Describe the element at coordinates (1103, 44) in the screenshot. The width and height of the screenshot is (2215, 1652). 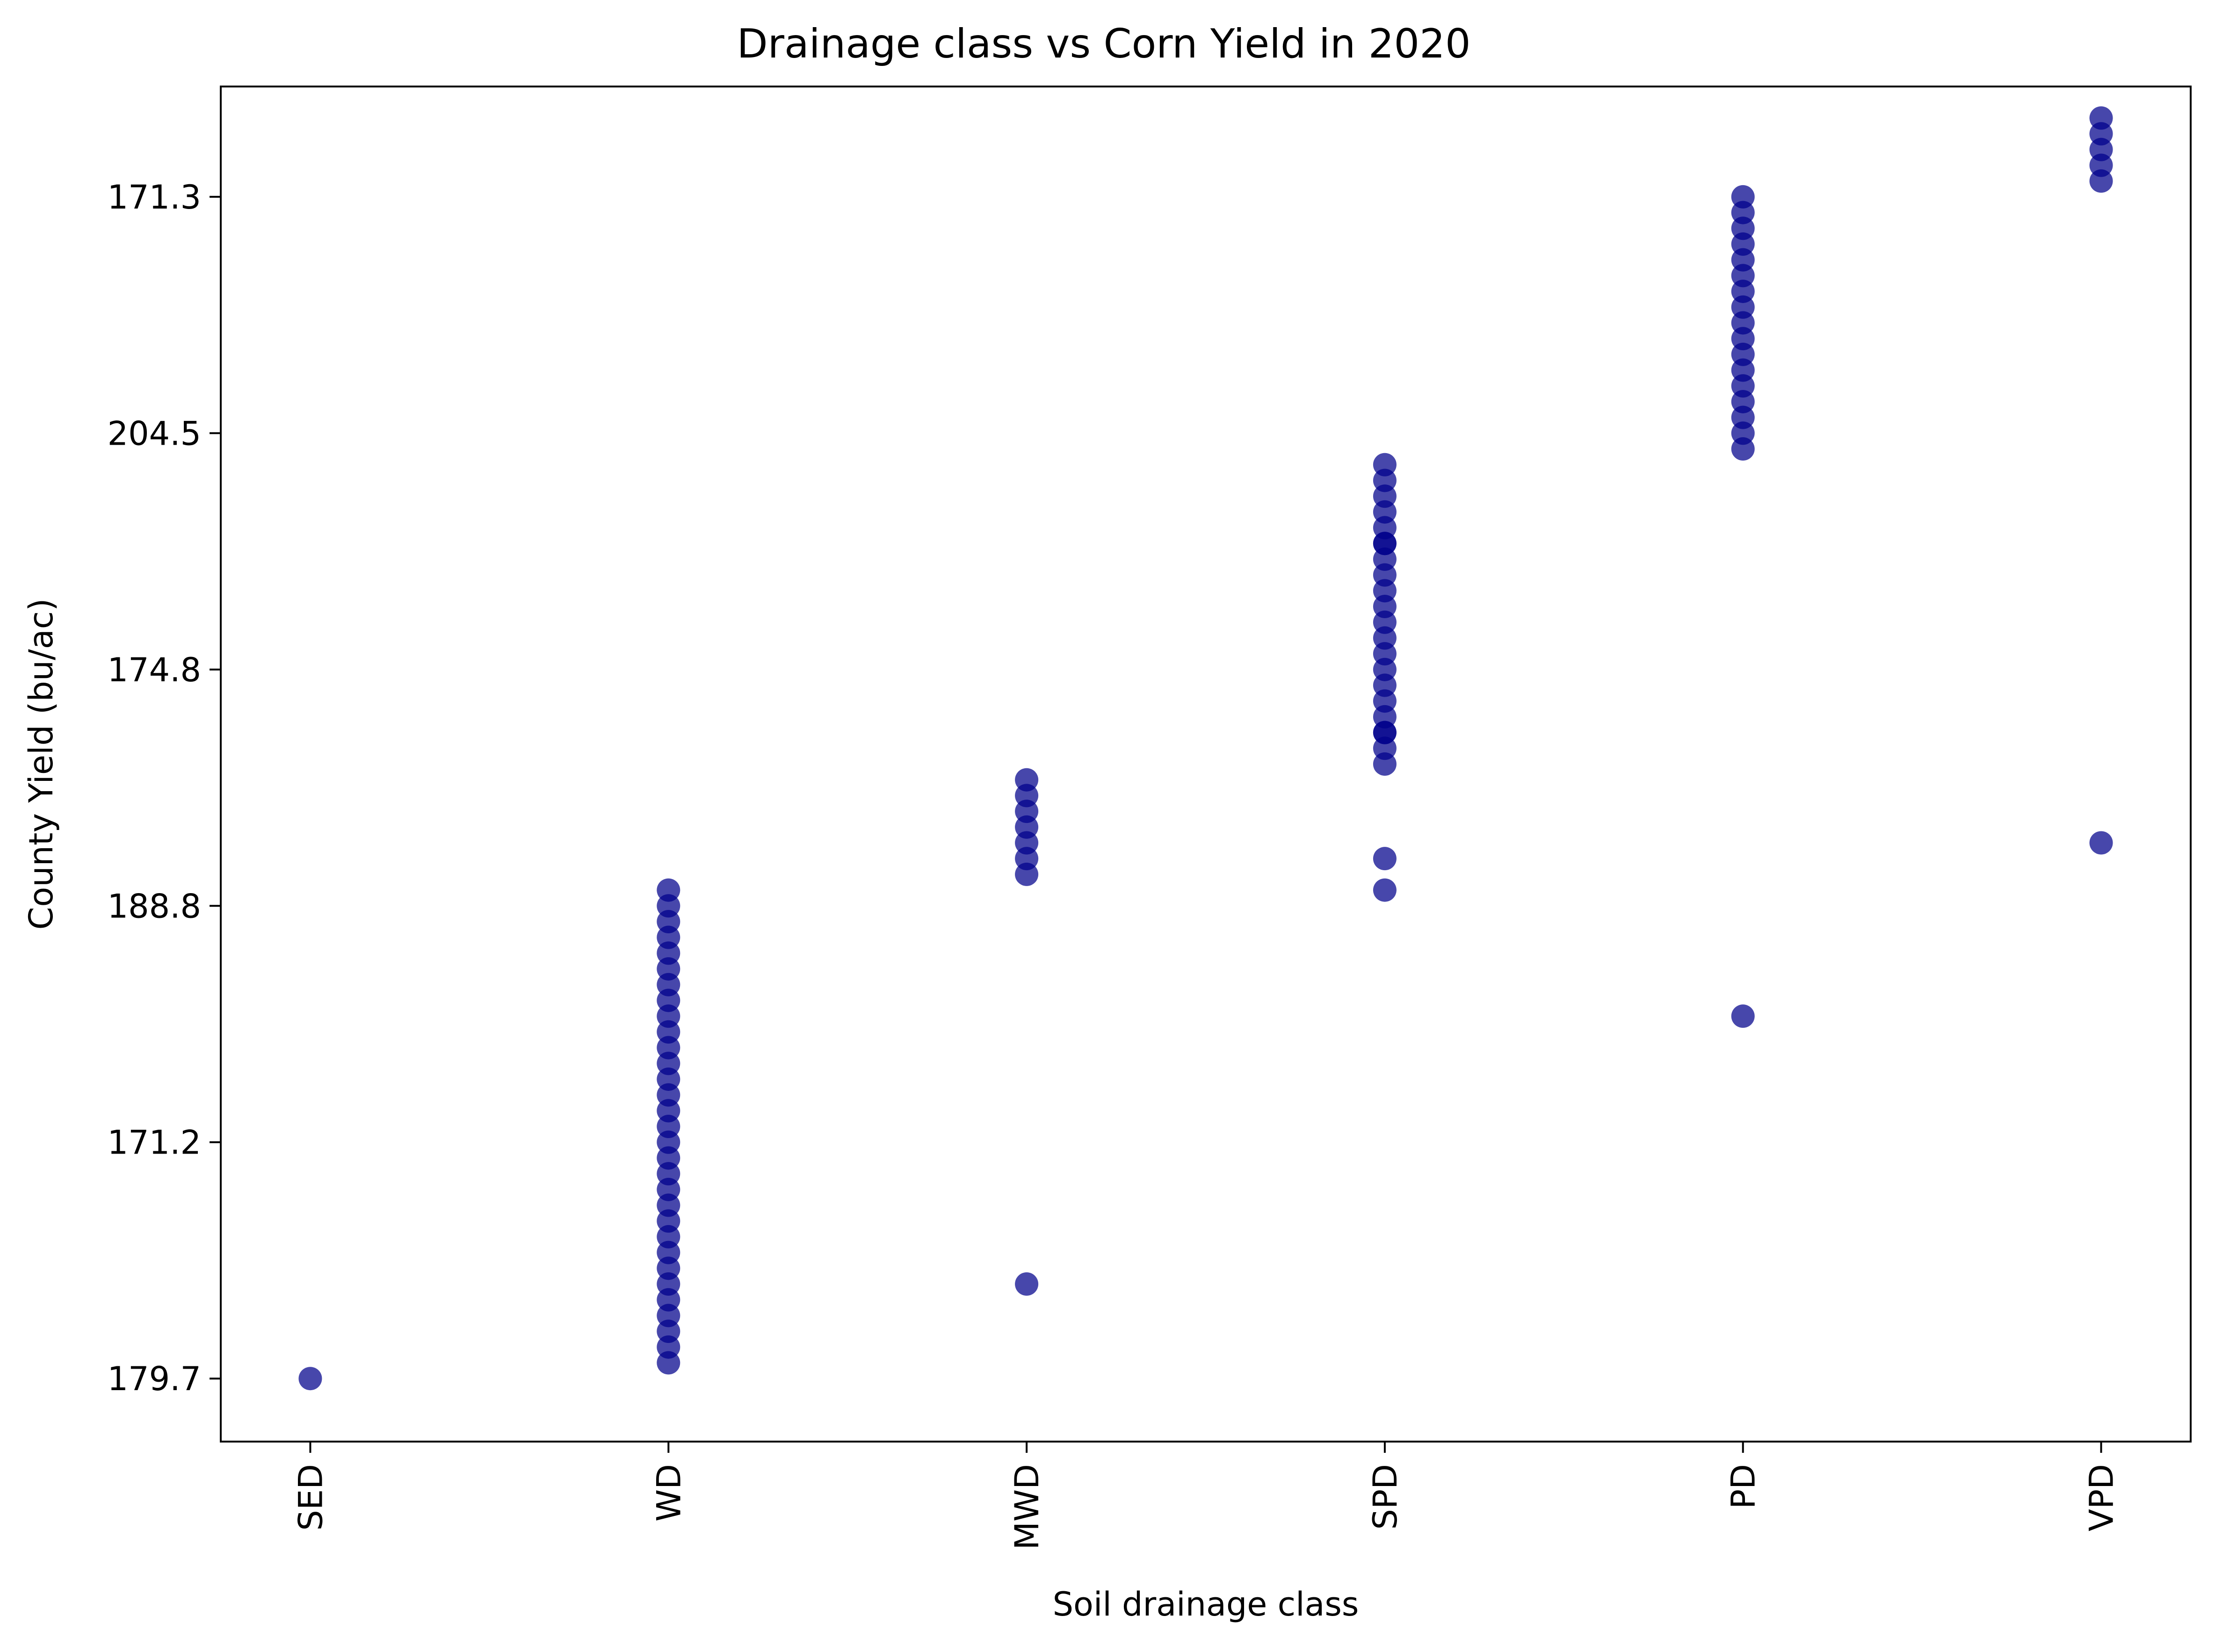
I see `chart-title: Drainage class vs Corn Yield in 2020` at that location.